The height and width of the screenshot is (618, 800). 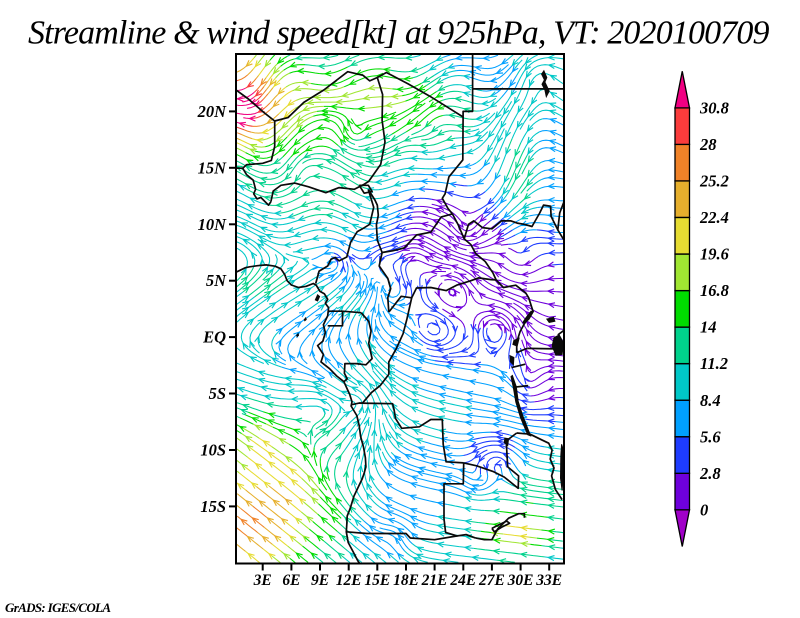 What do you see at coordinates (349, 580) in the screenshot?
I see `svg-text: 12E` at bounding box center [349, 580].